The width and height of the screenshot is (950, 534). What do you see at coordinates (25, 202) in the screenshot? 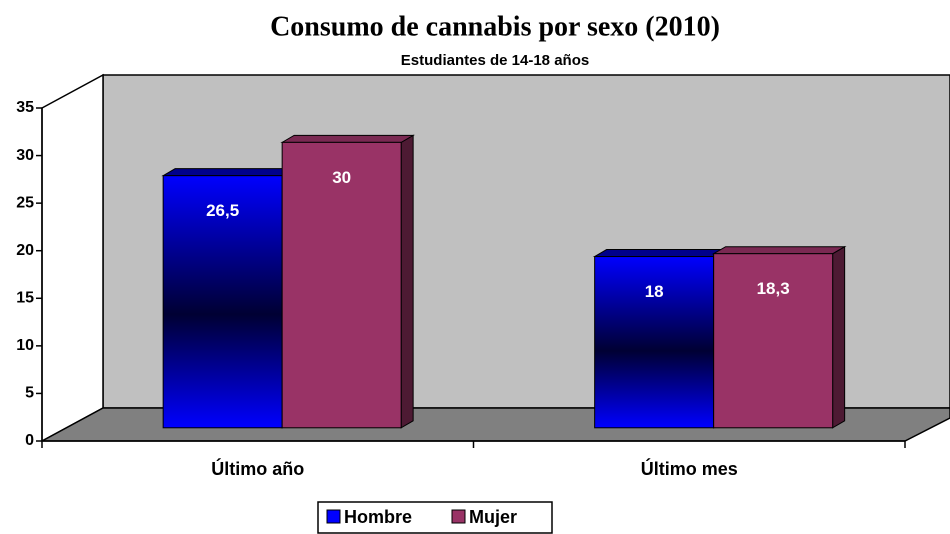
I see `y-tick-label: 25` at bounding box center [25, 202].